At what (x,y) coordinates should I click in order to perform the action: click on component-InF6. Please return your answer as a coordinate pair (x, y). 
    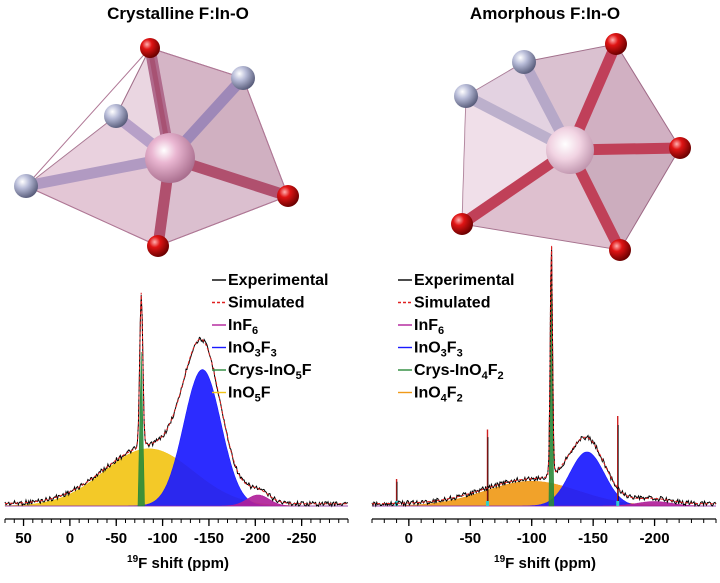
    Looking at the image, I should click on (544, 504).